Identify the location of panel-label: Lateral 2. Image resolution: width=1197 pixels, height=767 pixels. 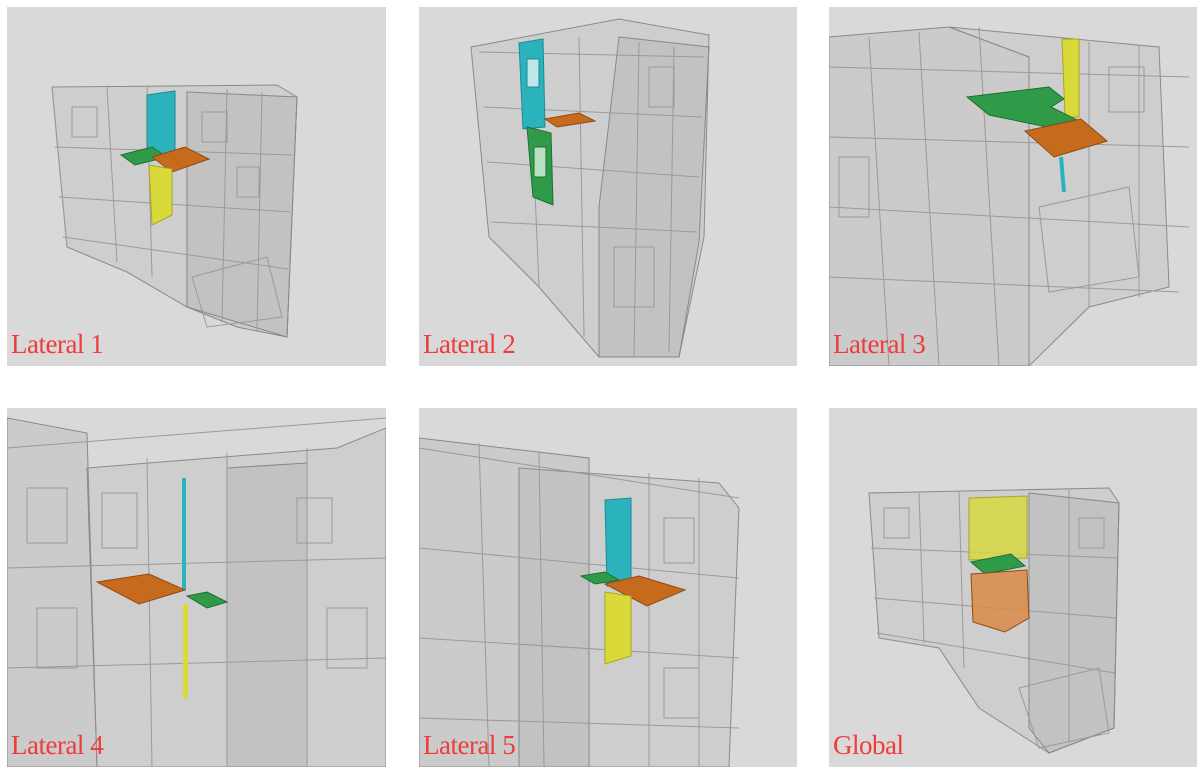
(469, 344).